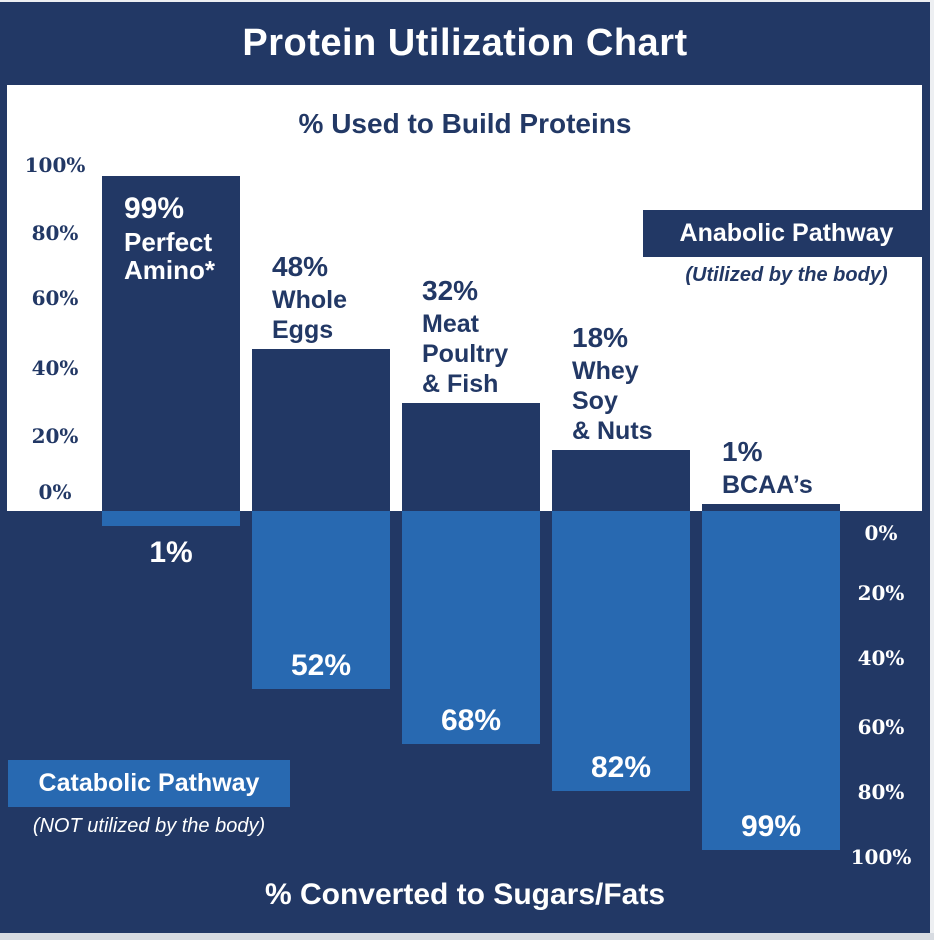  Describe the element at coordinates (450, 323) in the screenshot. I see `category-name-line: Meat` at that location.